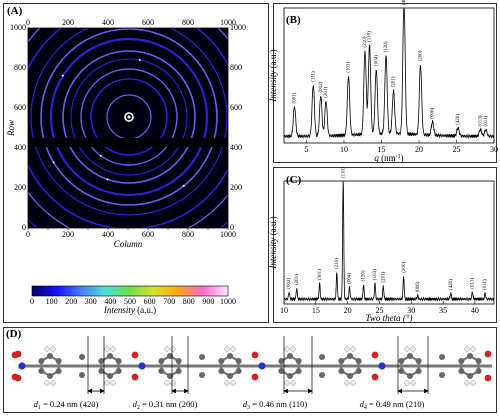 The height and width of the screenshot is (416, 500). What do you see at coordinates (130, 301) in the screenshot?
I see `colorbar-tick-label: 500` at bounding box center [130, 301].